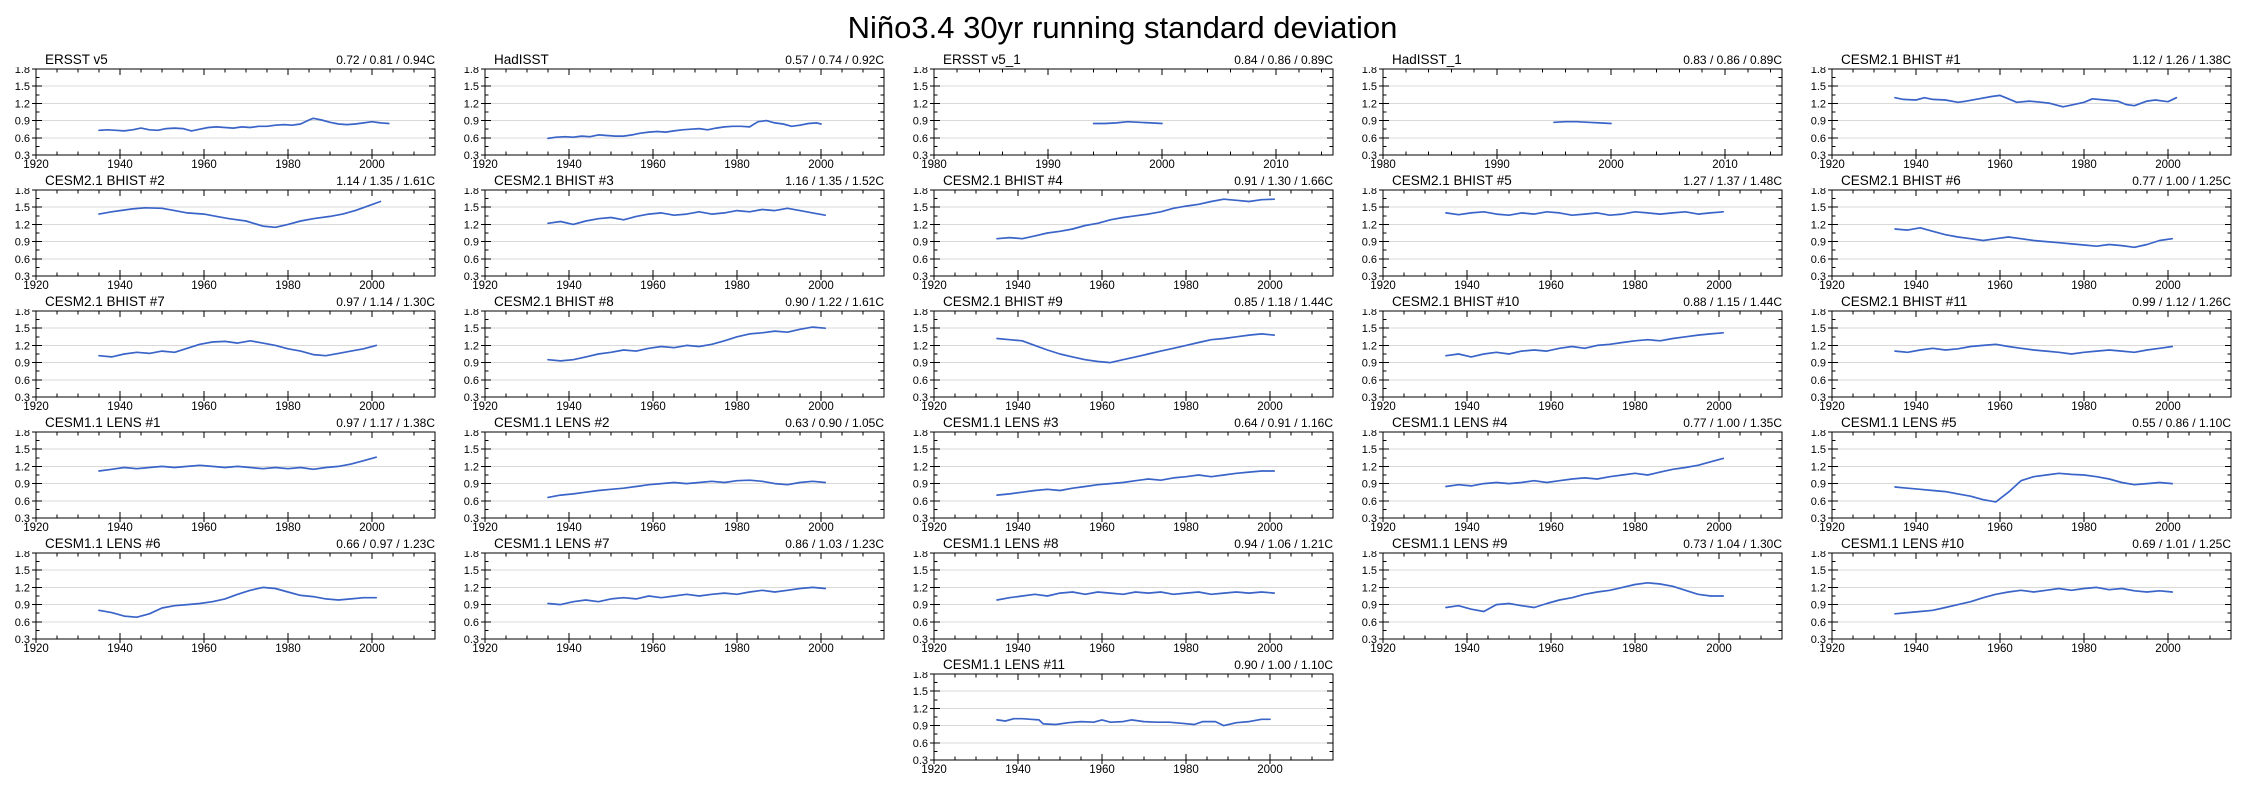 This screenshot has height=797, width=2245. I want to click on chart-stats-min-mean-max: 0.86 / 1.03 / 1.23C, so click(834, 544).